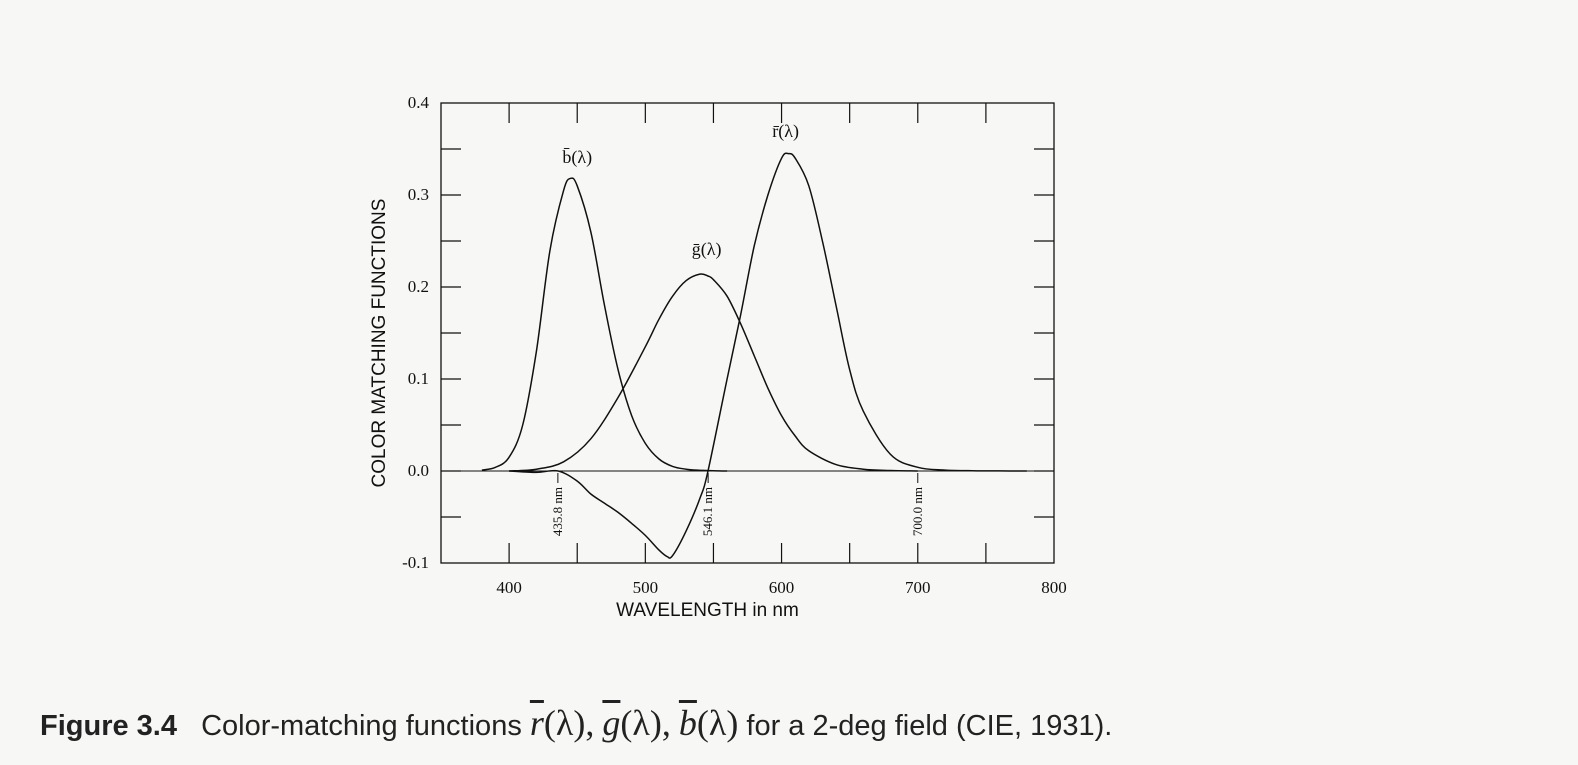 The width and height of the screenshot is (1578, 765). What do you see at coordinates (108, 726) in the screenshot?
I see `figure-number: Figure 3.4` at bounding box center [108, 726].